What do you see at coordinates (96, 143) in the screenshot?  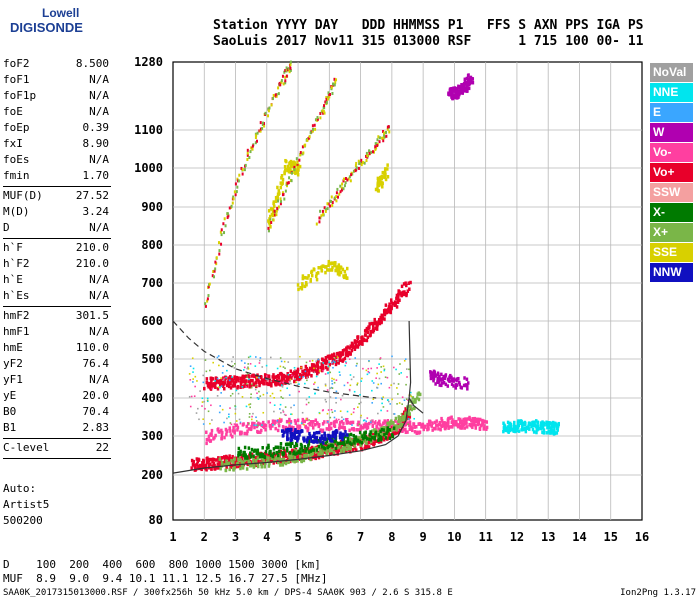 I see `param-value: 8.90` at bounding box center [96, 143].